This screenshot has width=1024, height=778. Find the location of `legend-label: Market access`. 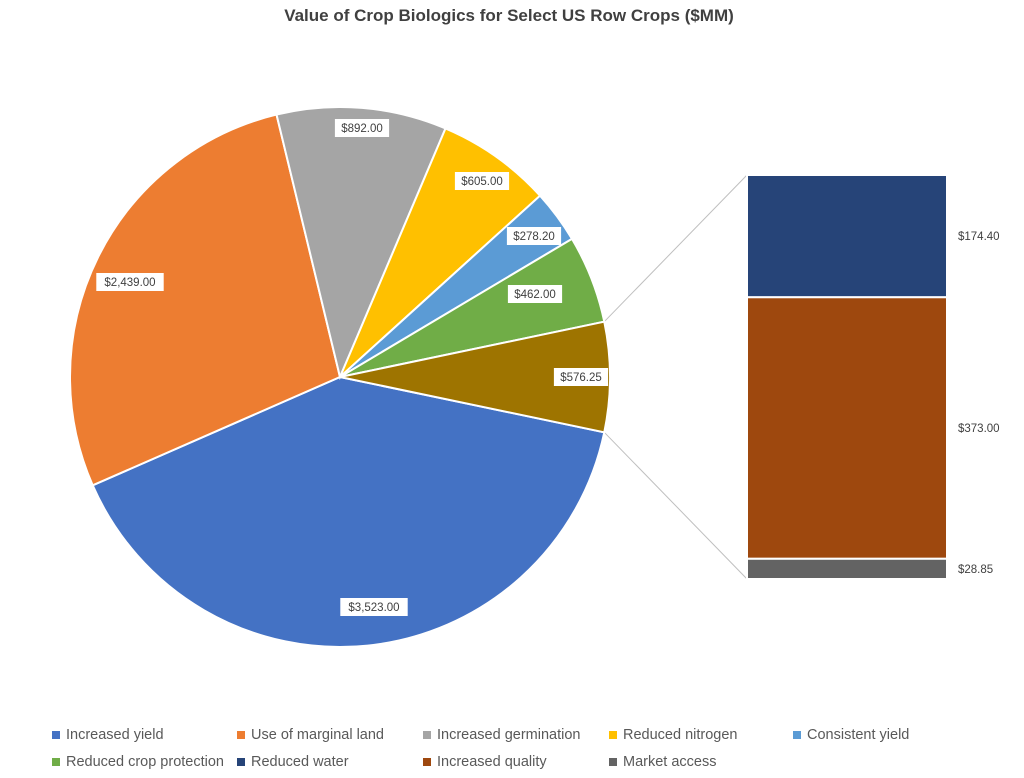

legend-label: Market access is located at coordinates (670, 762).